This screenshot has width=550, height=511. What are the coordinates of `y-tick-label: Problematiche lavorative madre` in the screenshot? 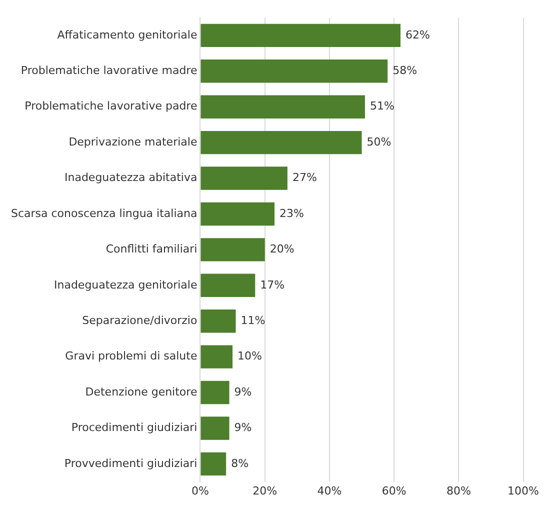 It's located at (109, 71).